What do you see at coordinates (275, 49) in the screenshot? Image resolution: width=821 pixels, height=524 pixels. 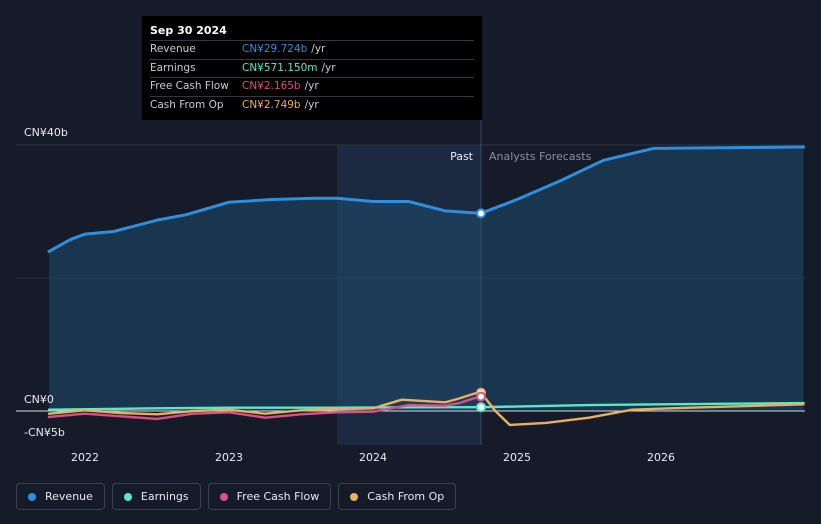 I see `tooltip-value: CN¥29.724b` at bounding box center [275, 49].